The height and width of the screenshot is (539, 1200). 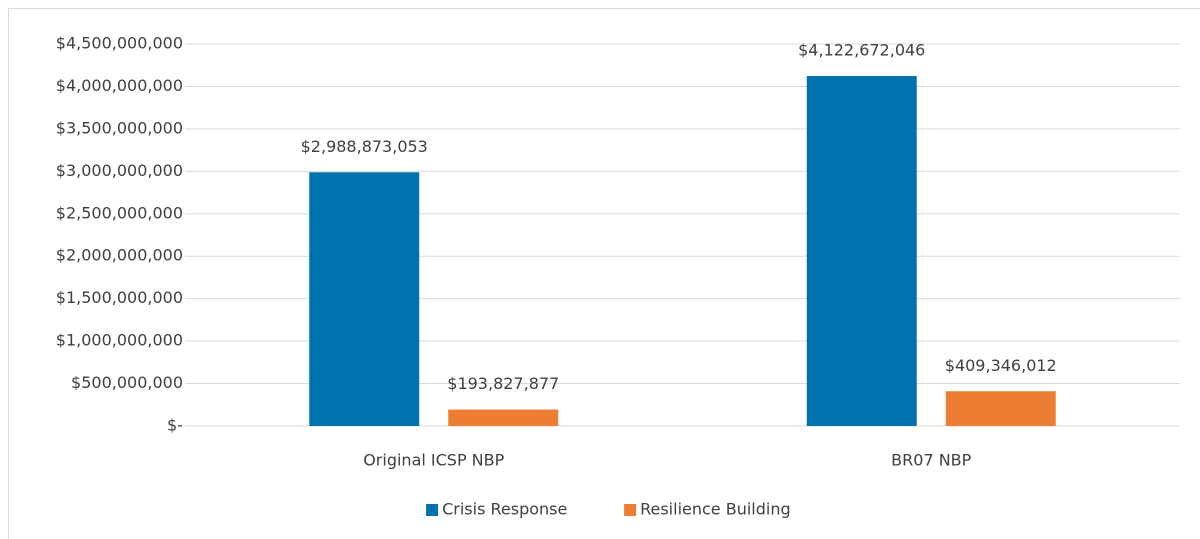 I want to click on y-tick-label: $2,500,000,000, so click(x=119, y=212).